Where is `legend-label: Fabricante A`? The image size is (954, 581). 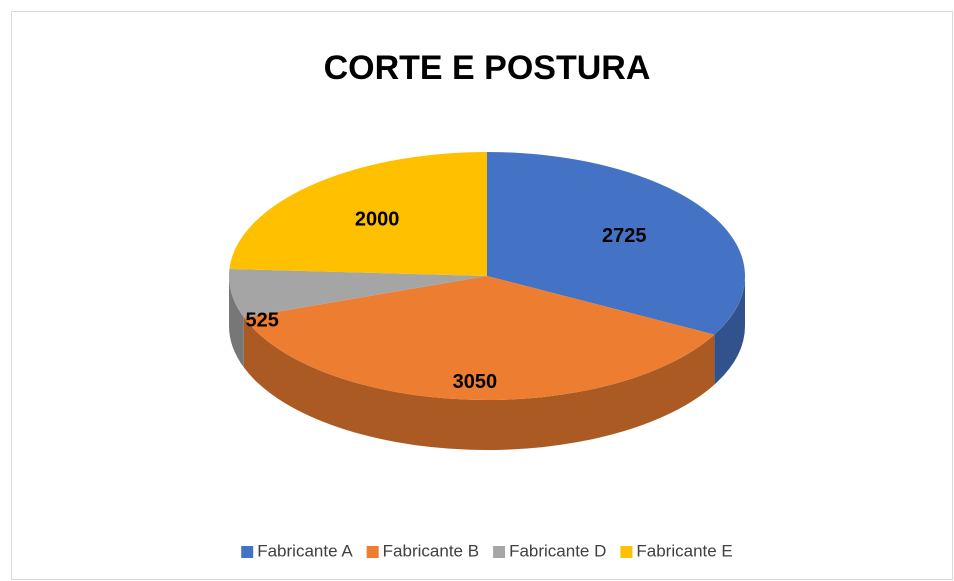
legend-label: Fabricante A is located at coordinates (305, 550).